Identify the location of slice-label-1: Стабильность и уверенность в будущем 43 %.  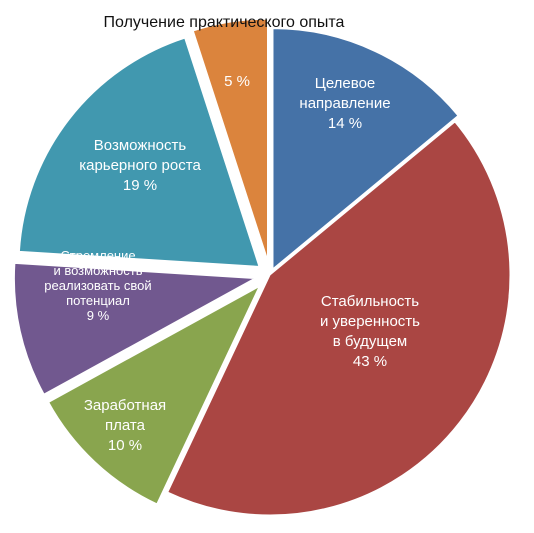
(370, 331).